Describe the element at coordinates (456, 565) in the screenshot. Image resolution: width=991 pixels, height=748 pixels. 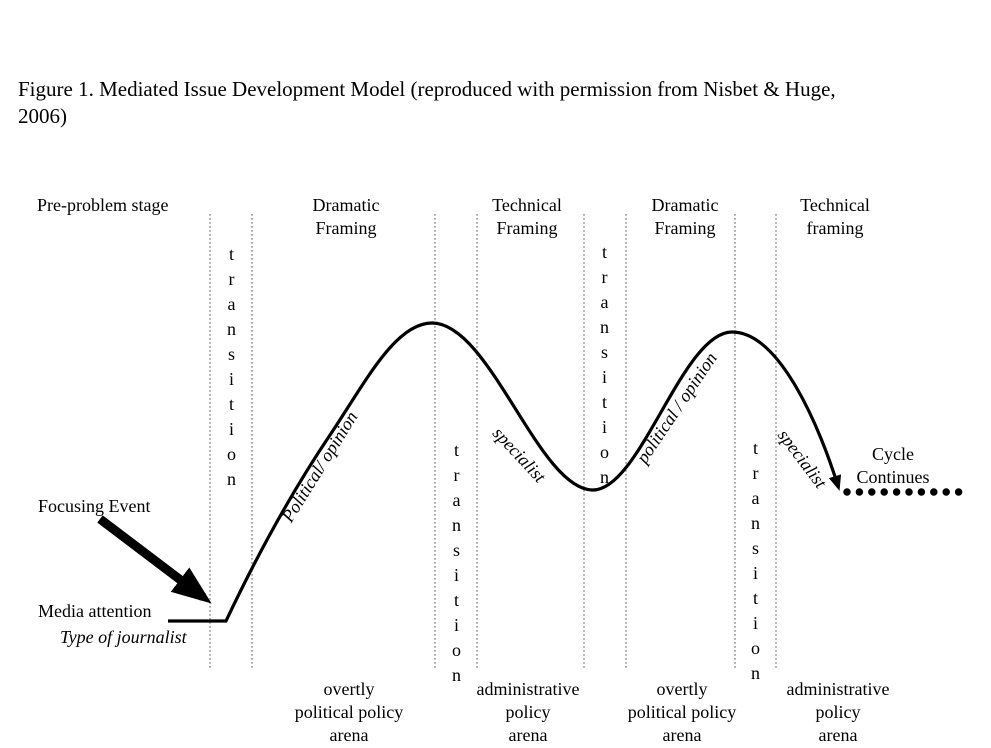
I see `transition-word-2: transition` at that location.